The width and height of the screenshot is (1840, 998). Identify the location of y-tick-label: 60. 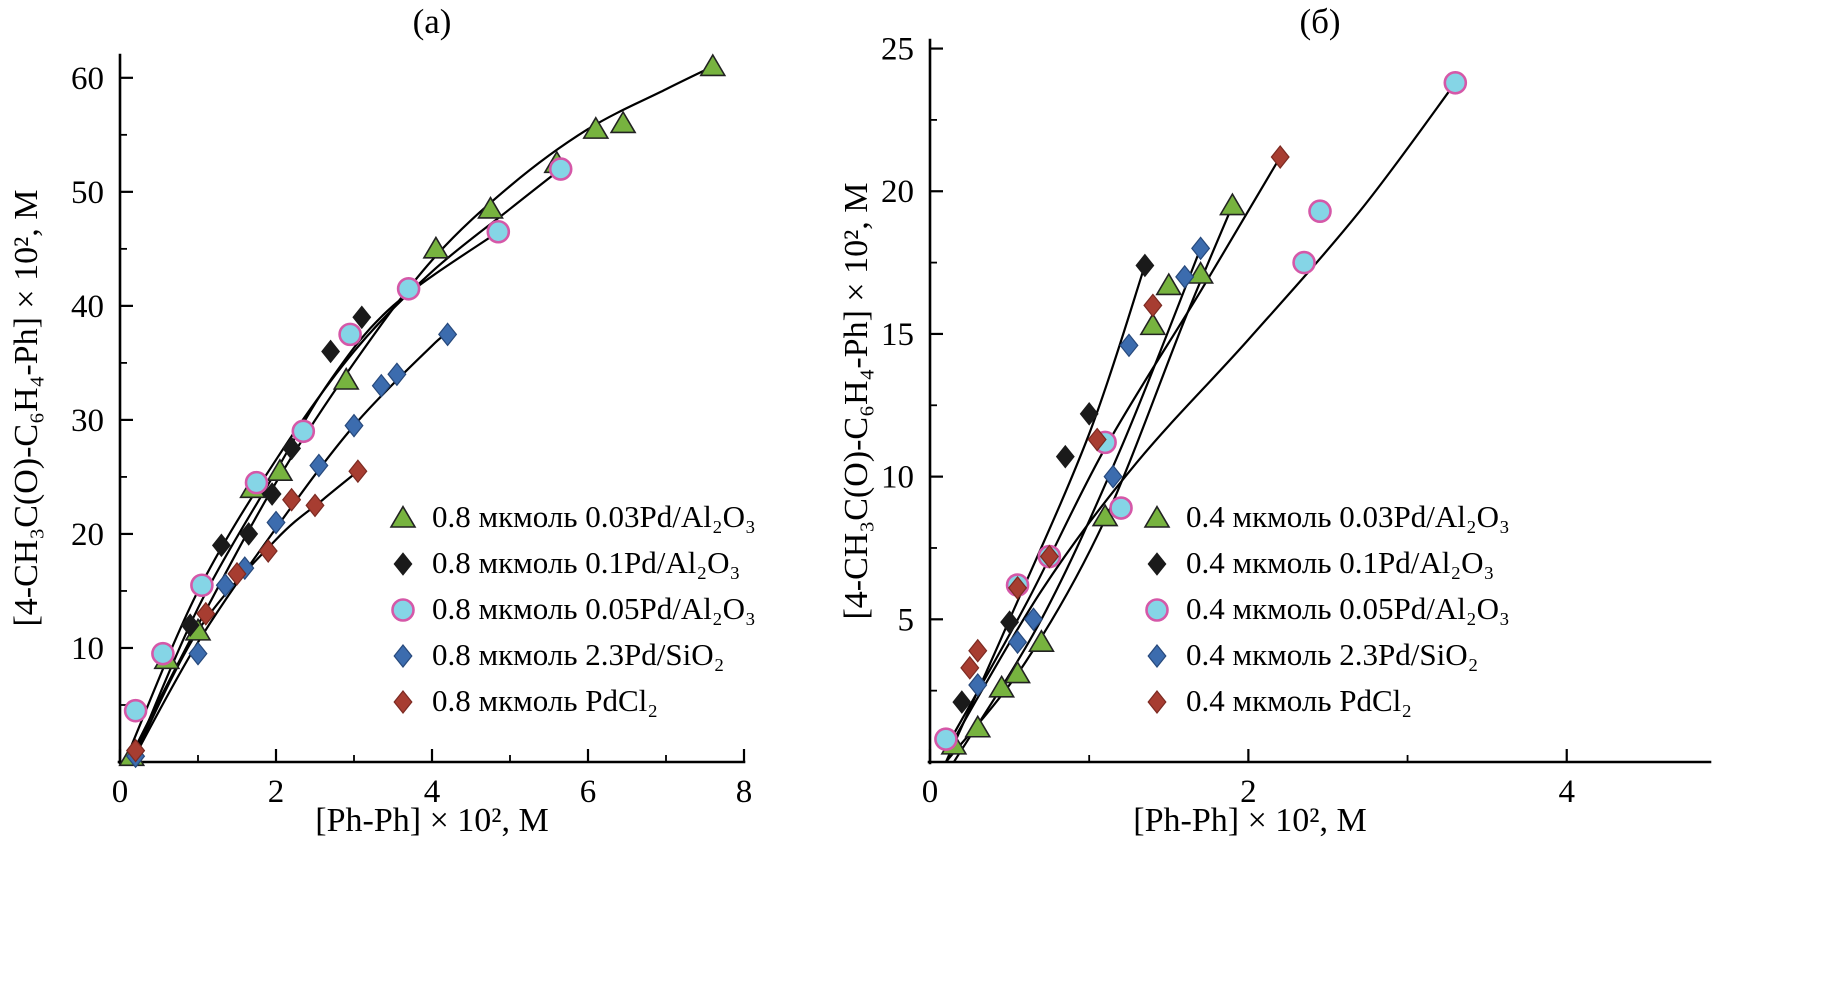
(87, 79).